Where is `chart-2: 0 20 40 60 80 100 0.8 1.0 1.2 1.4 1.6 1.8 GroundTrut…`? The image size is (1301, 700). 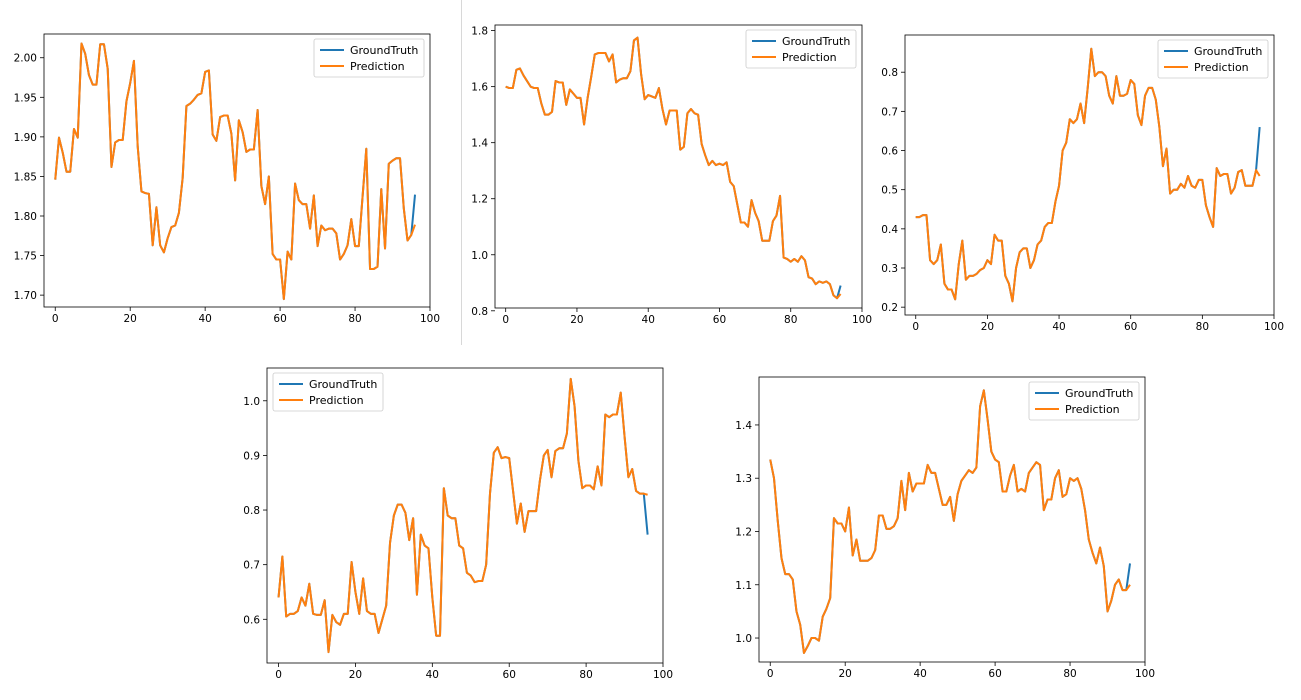 chart-2: 0 20 40 60 80 100 0.8 1.0 1.2 1.4 1.6 1.8 GroundTrut… is located at coordinates (671, 175).